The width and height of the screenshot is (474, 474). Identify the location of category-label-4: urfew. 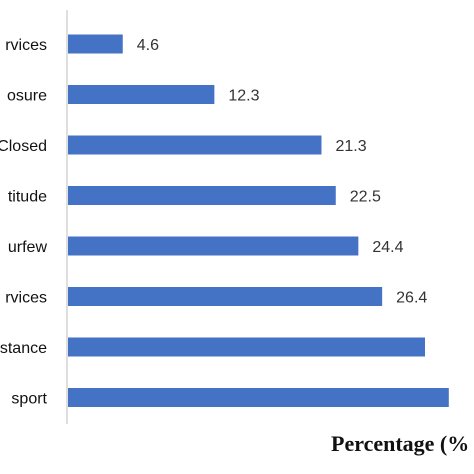
(28, 247).